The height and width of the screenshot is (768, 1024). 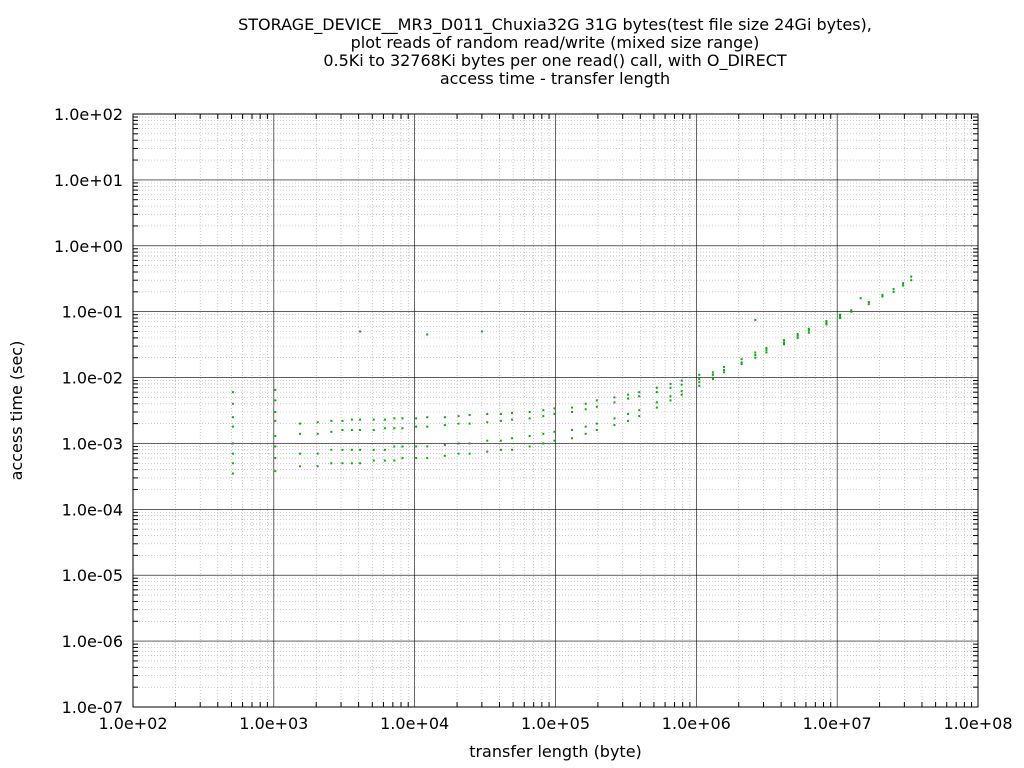 What do you see at coordinates (92, 509) in the screenshot?
I see `y-tick-label: 1.0e-04` at bounding box center [92, 509].